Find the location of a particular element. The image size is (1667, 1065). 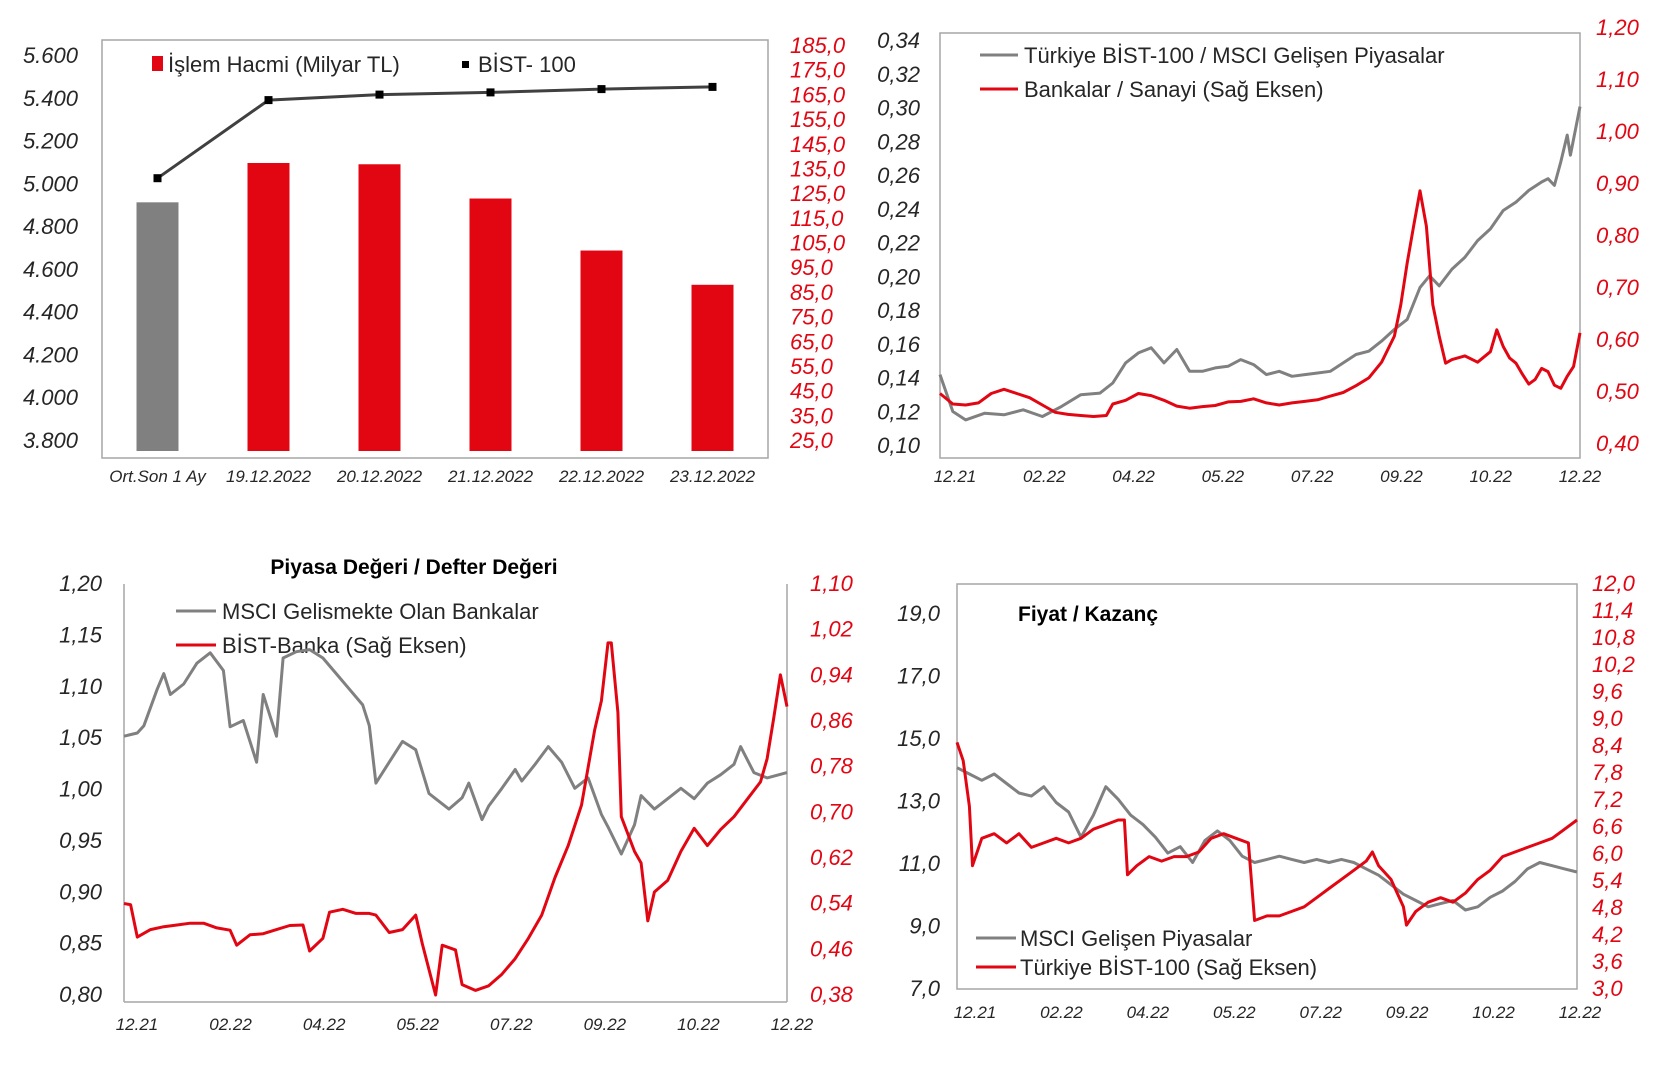

pe-x-tick-label: 10.22 is located at coordinates (1493, 1012).